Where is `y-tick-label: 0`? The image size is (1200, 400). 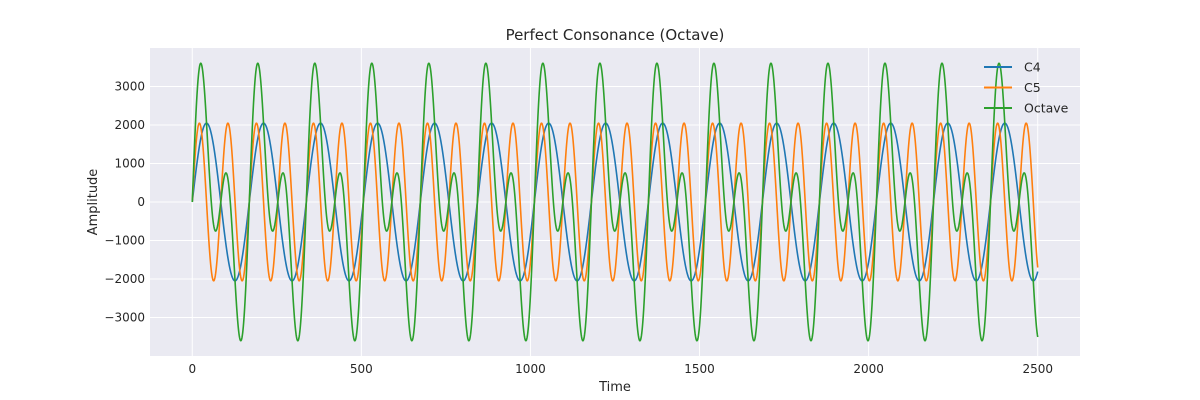
y-tick-label: 0 is located at coordinates (141, 202).